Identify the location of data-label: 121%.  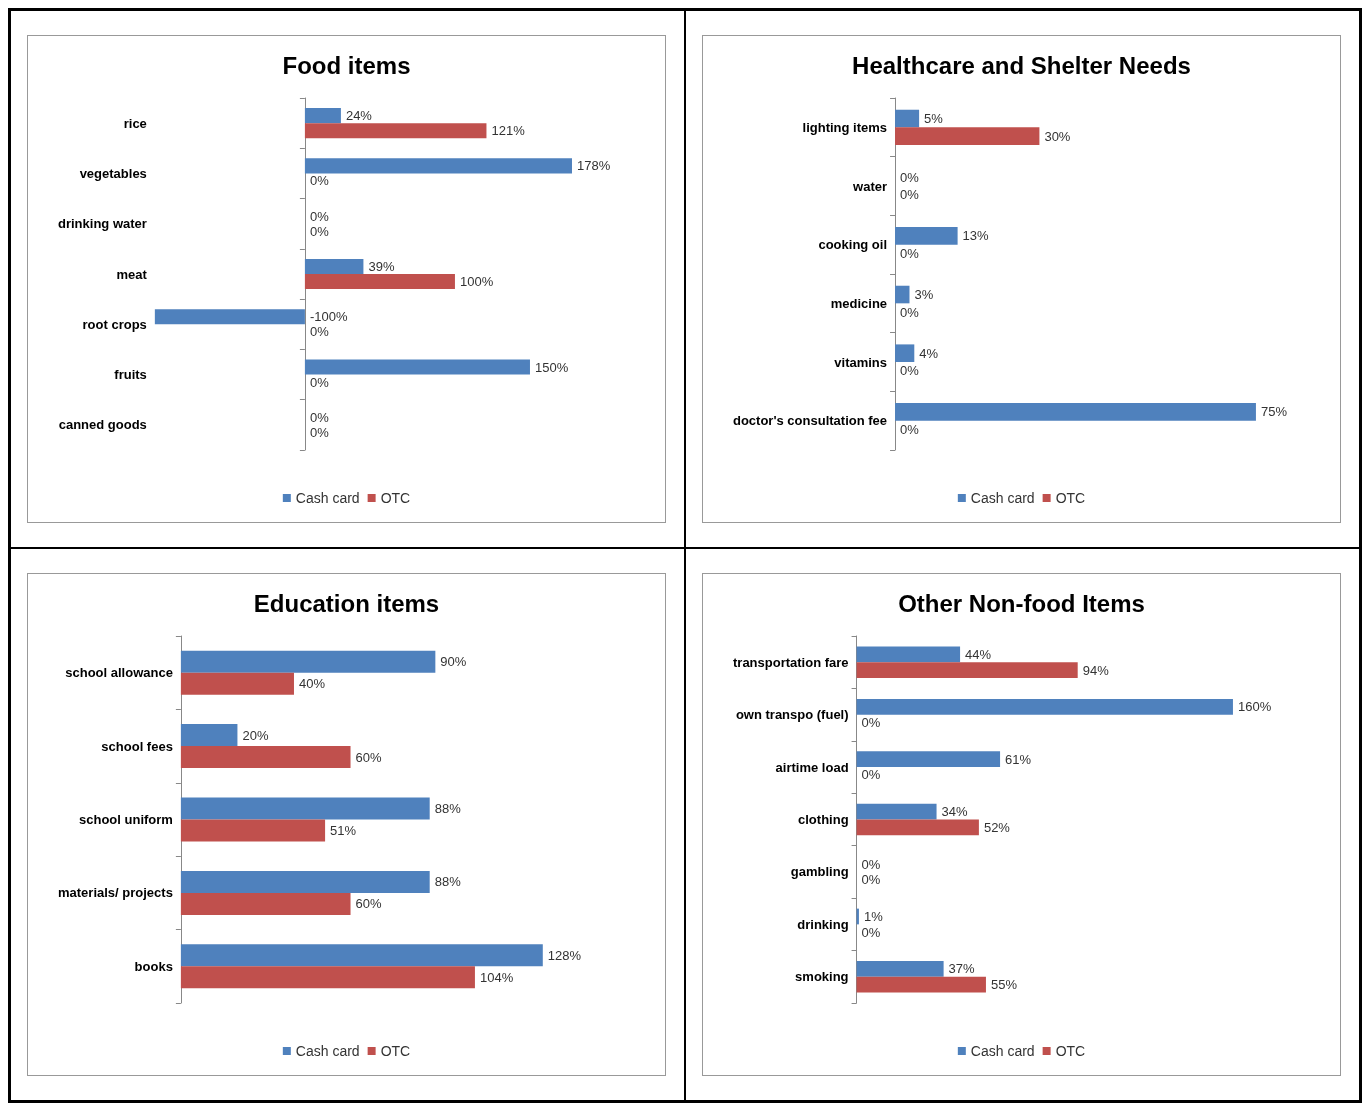
(508, 131).